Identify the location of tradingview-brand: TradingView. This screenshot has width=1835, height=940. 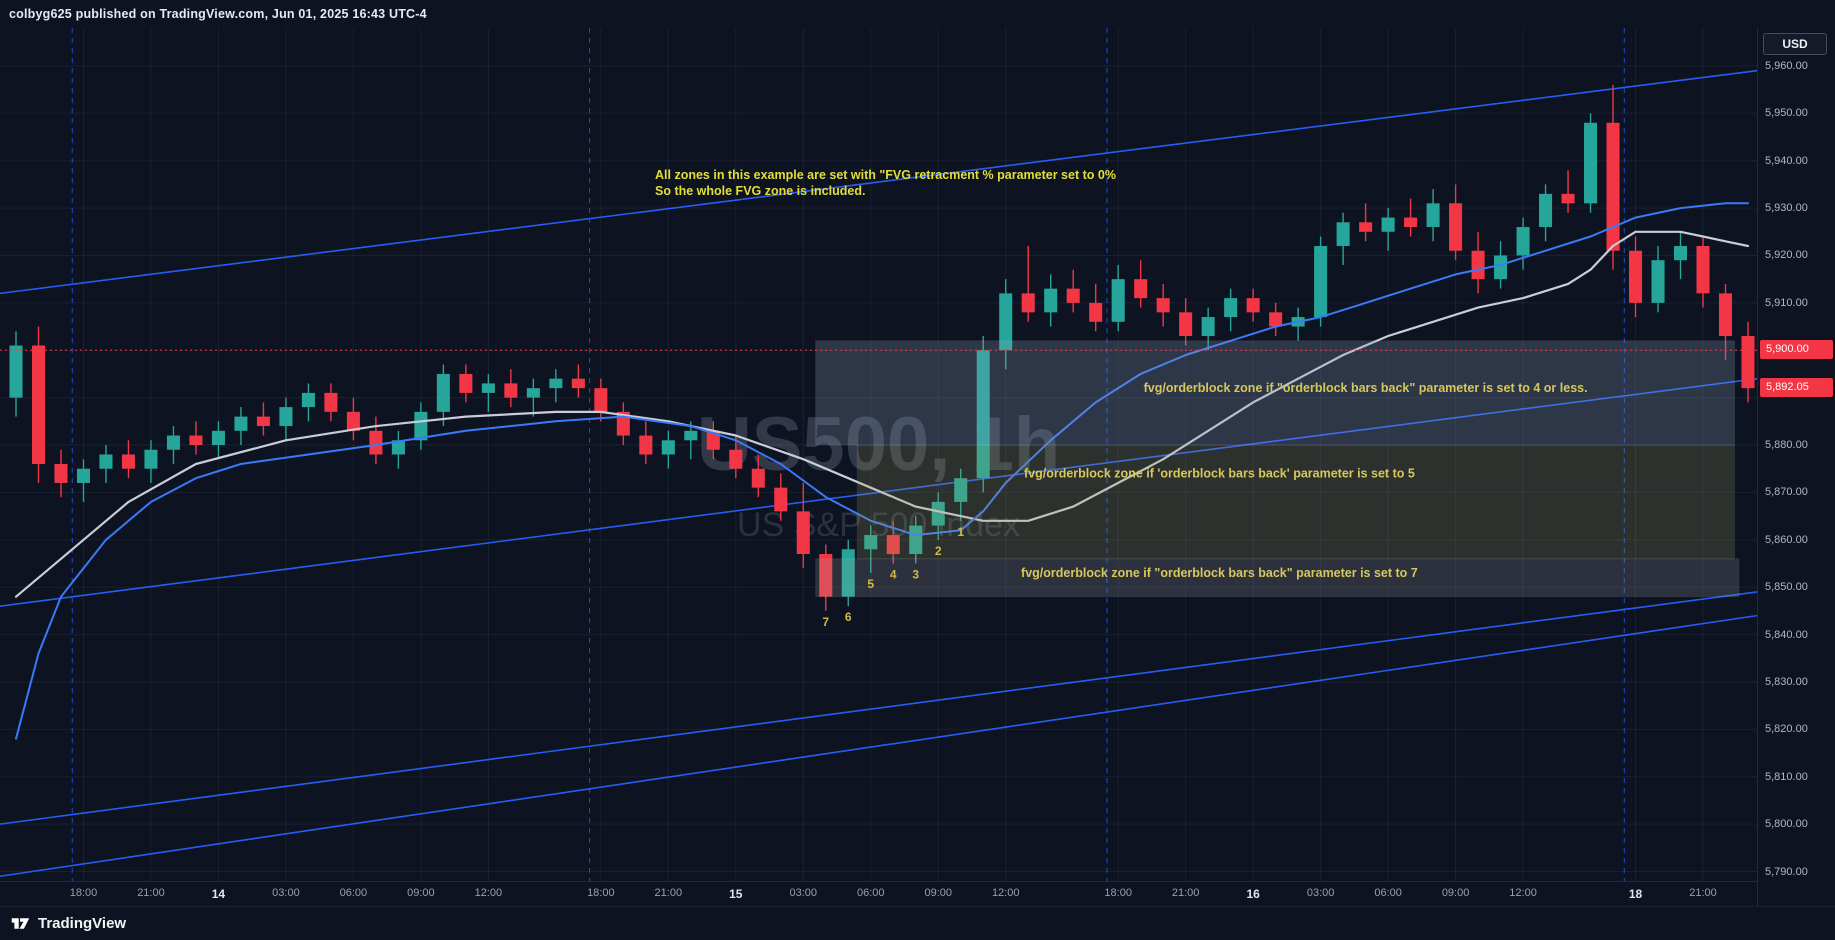
(82, 923).